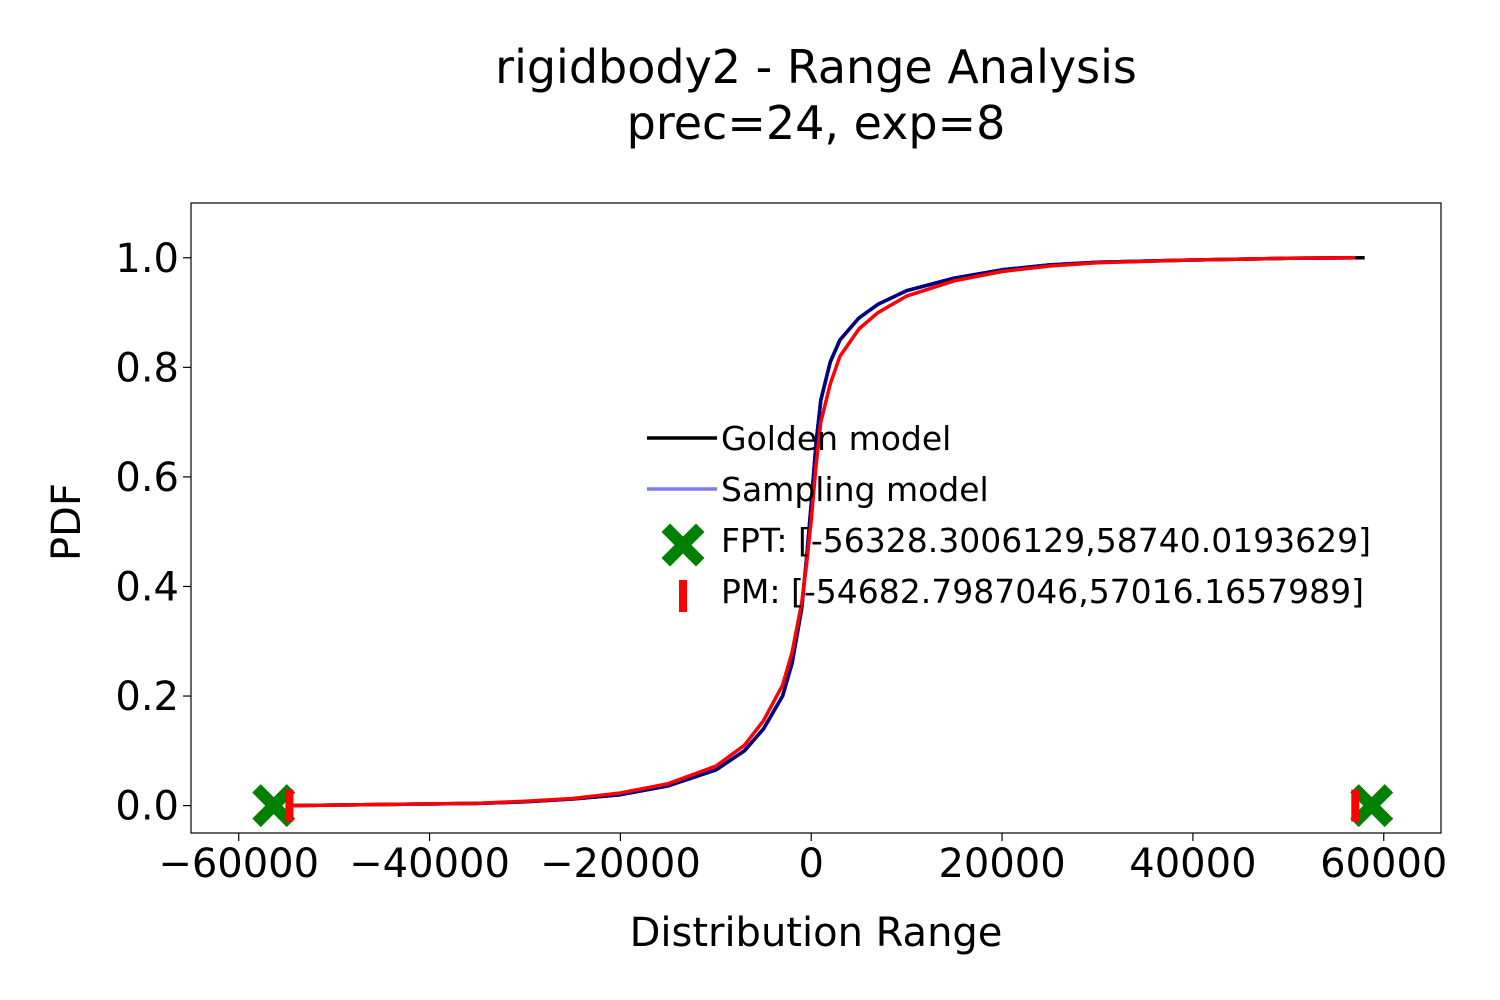 This screenshot has height=1000, width=1500. Describe the element at coordinates (147, 697) in the screenshot. I see `y-tick-label: 0.2` at that location.